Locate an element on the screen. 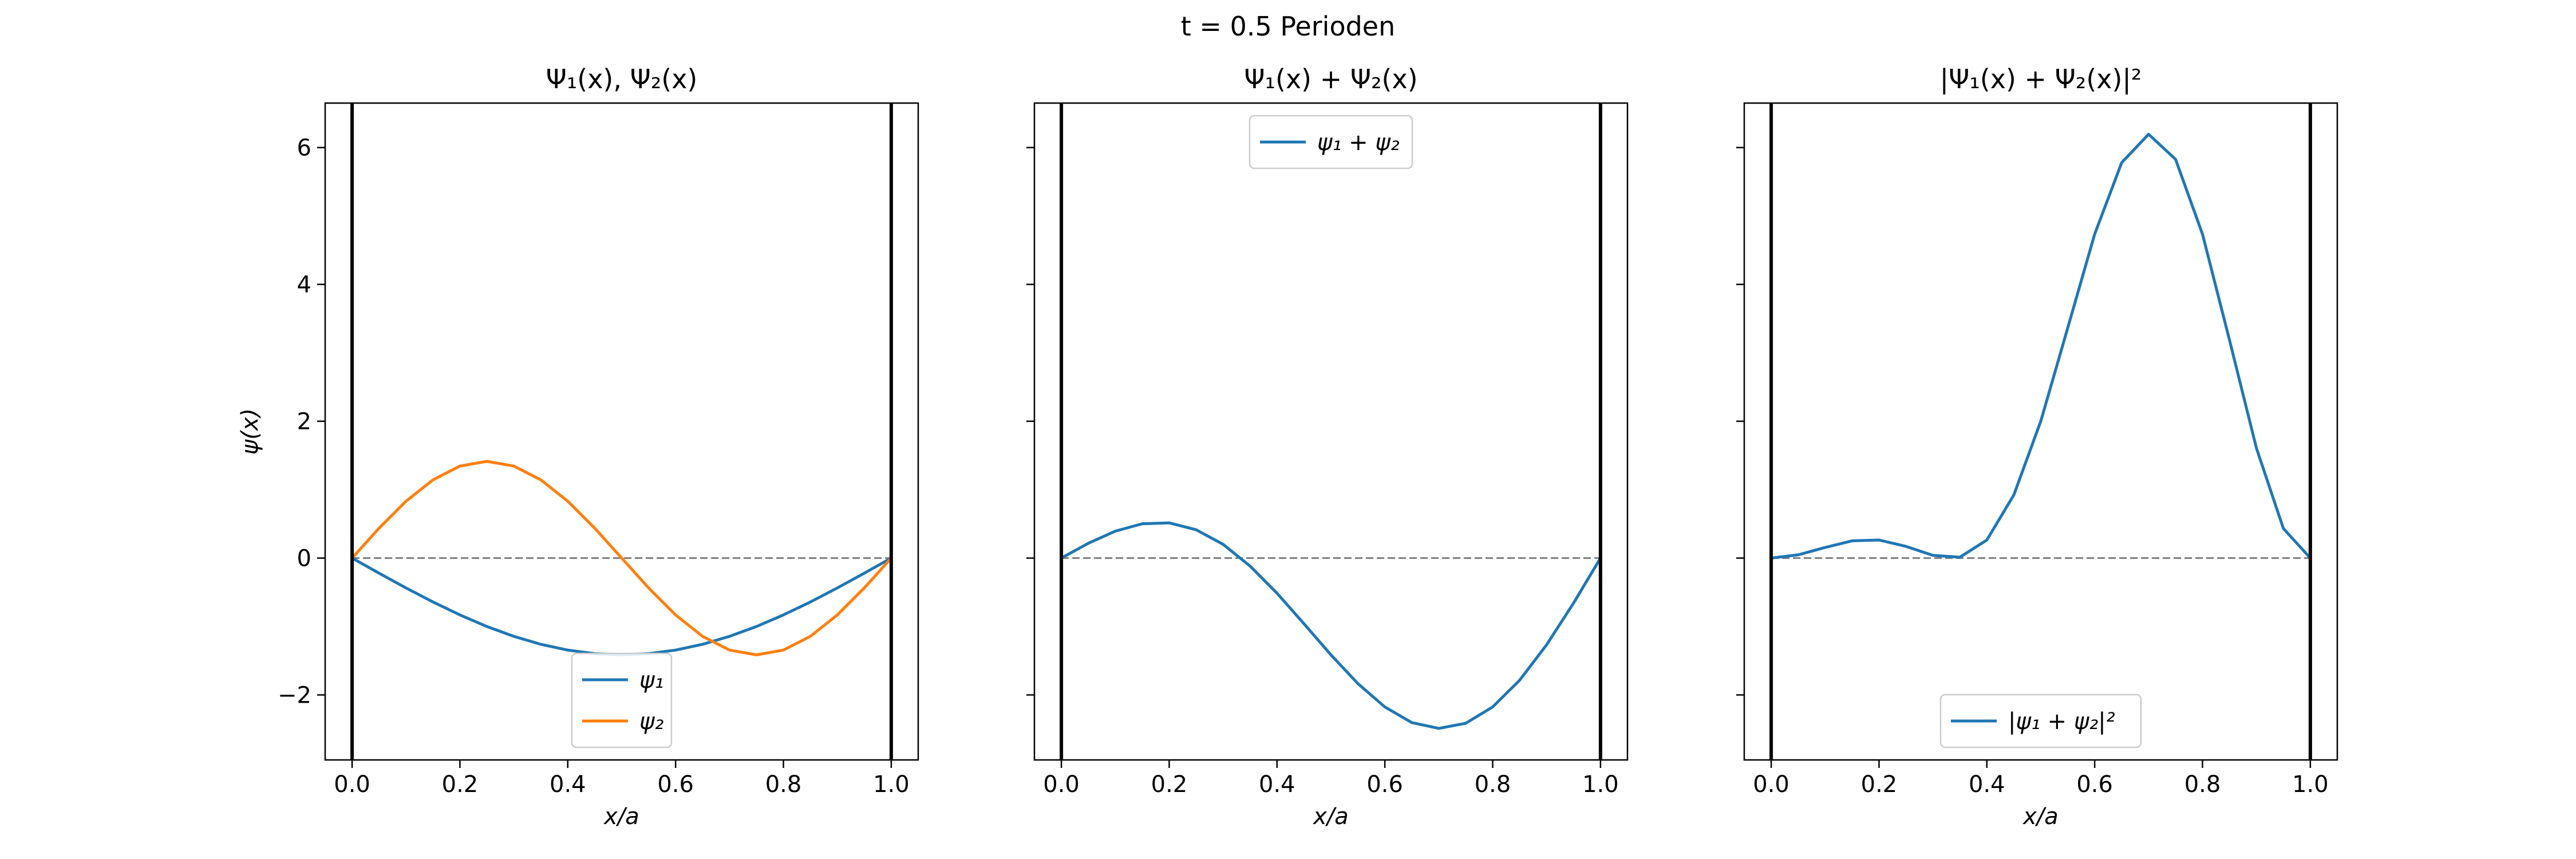 The image size is (2576, 859). legend: |ψ₁ + ψ₂|² is located at coordinates (2040, 720).